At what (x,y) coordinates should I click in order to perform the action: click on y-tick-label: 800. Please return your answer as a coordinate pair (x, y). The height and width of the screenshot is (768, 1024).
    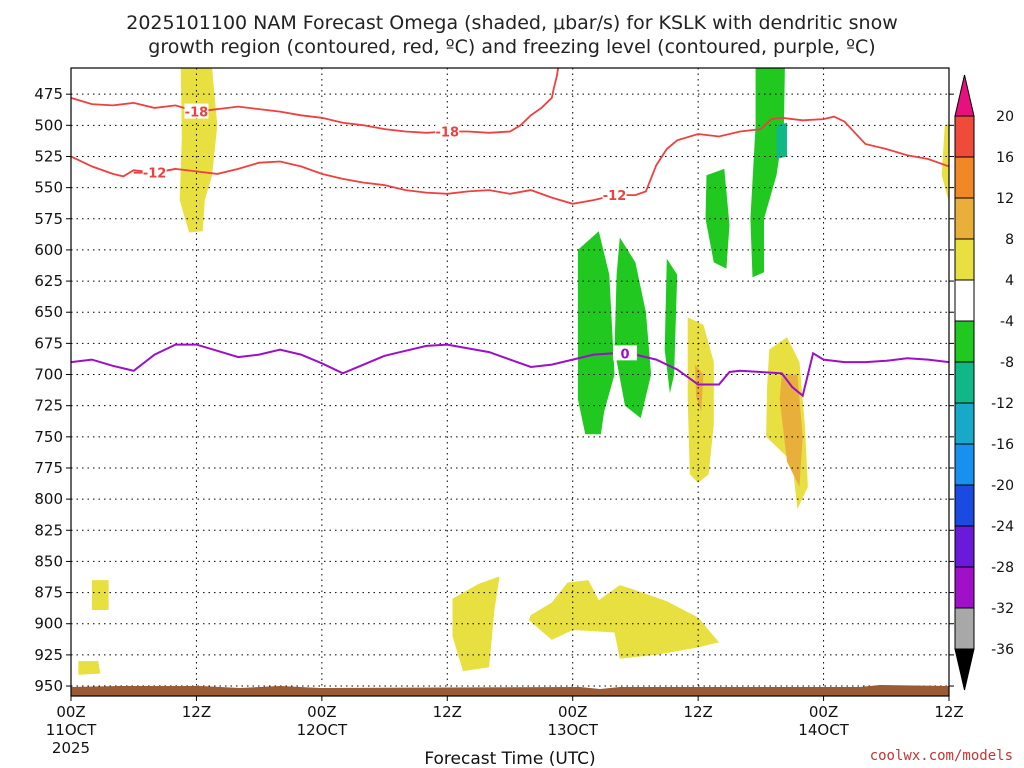
    Looking at the image, I should click on (48, 499).